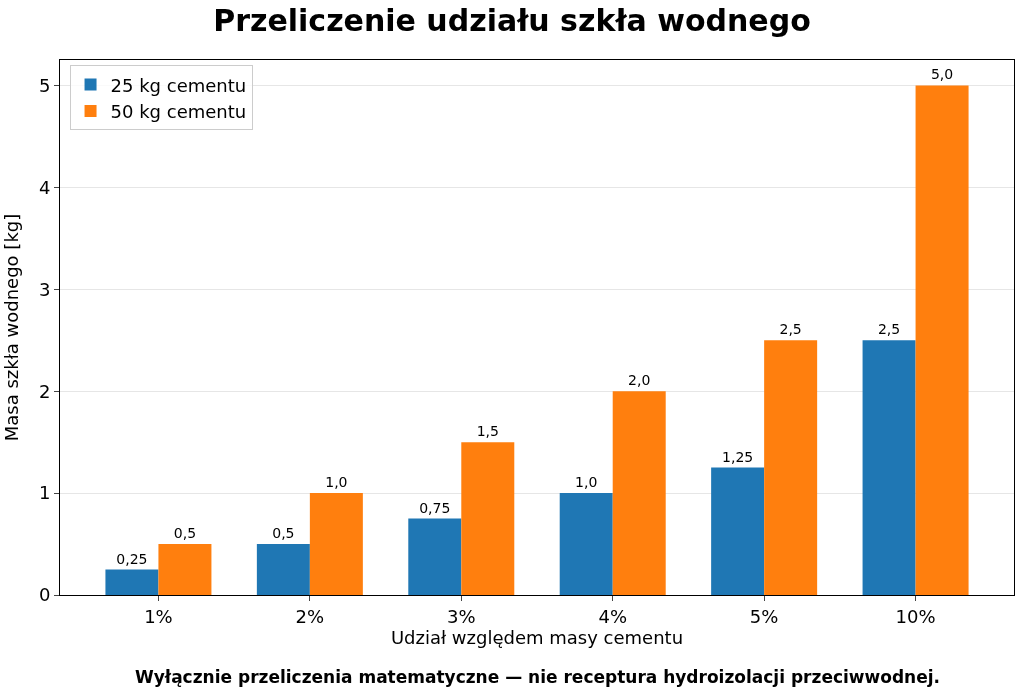 This screenshot has width=1024, height=695. What do you see at coordinates (537, 677) in the screenshot?
I see `text: Wyłącznie przeliczenia matematyczne — nie receptura hydroizolacji przeciwwodnej.` at bounding box center [537, 677].